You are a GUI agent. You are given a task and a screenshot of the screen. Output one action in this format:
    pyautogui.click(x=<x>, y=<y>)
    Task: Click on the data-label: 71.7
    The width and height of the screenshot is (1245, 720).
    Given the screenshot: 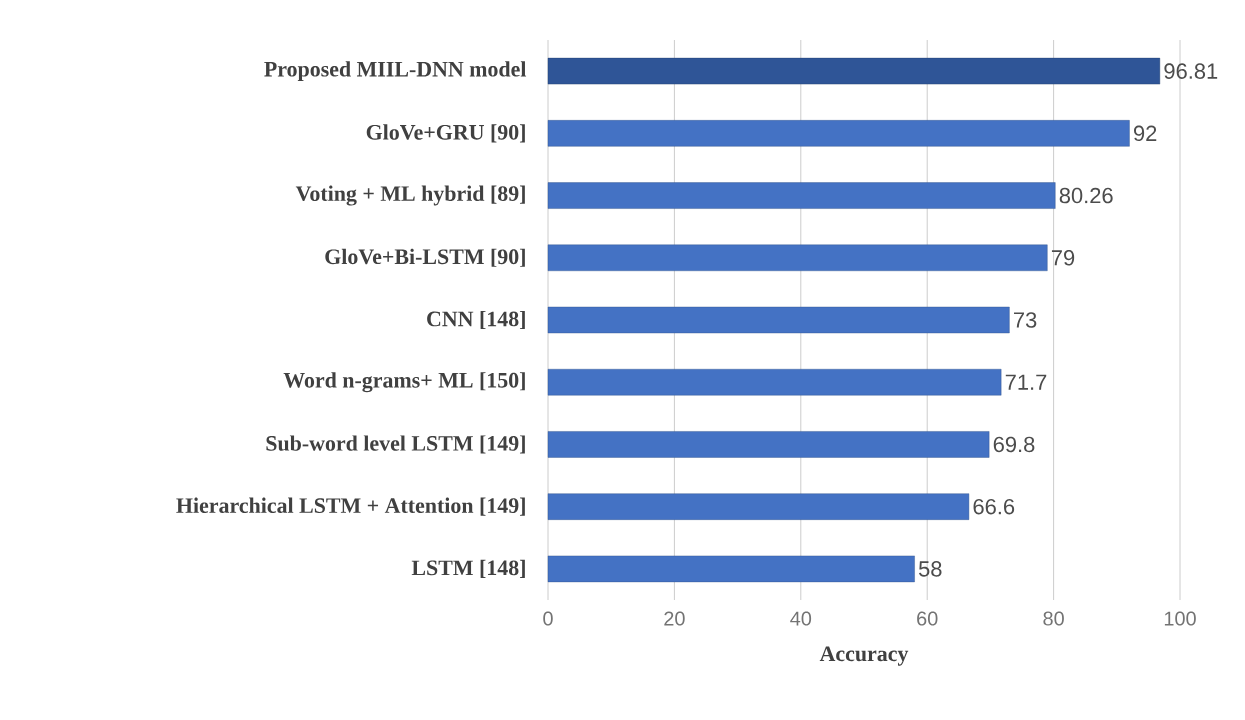 What is the action you would take?
    pyautogui.click(x=1026, y=382)
    